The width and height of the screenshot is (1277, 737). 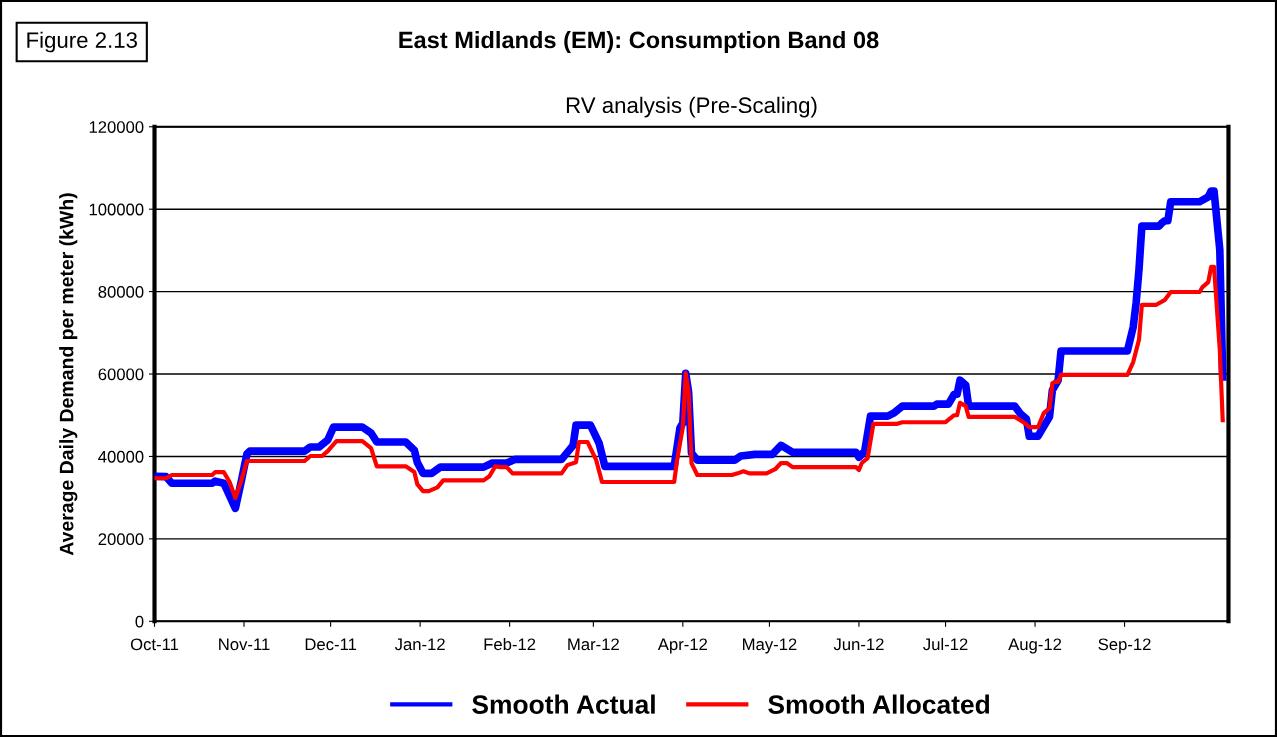 What do you see at coordinates (563, 704) in the screenshot?
I see `legend-label: Smooth Actual` at bounding box center [563, 704].